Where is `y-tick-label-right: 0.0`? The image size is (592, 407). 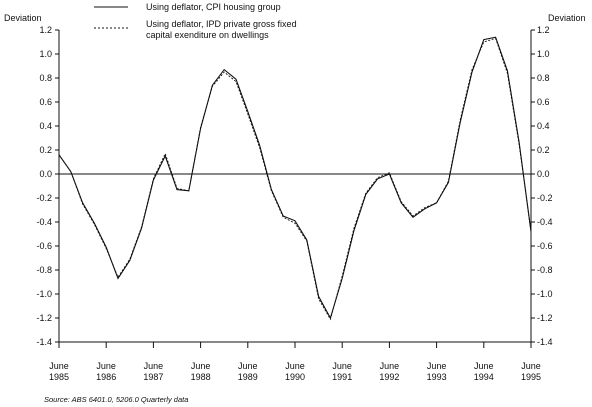
y-tick-label-right: 0.0 is located at coordinates (543, 174).